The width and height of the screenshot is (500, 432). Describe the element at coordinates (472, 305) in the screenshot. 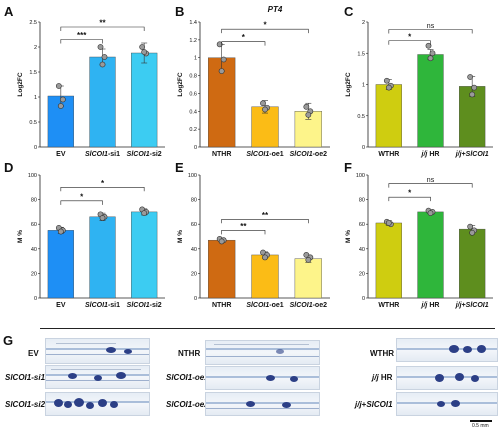

I see `category-label-f-2: j/j+SlCOI1` at that location.